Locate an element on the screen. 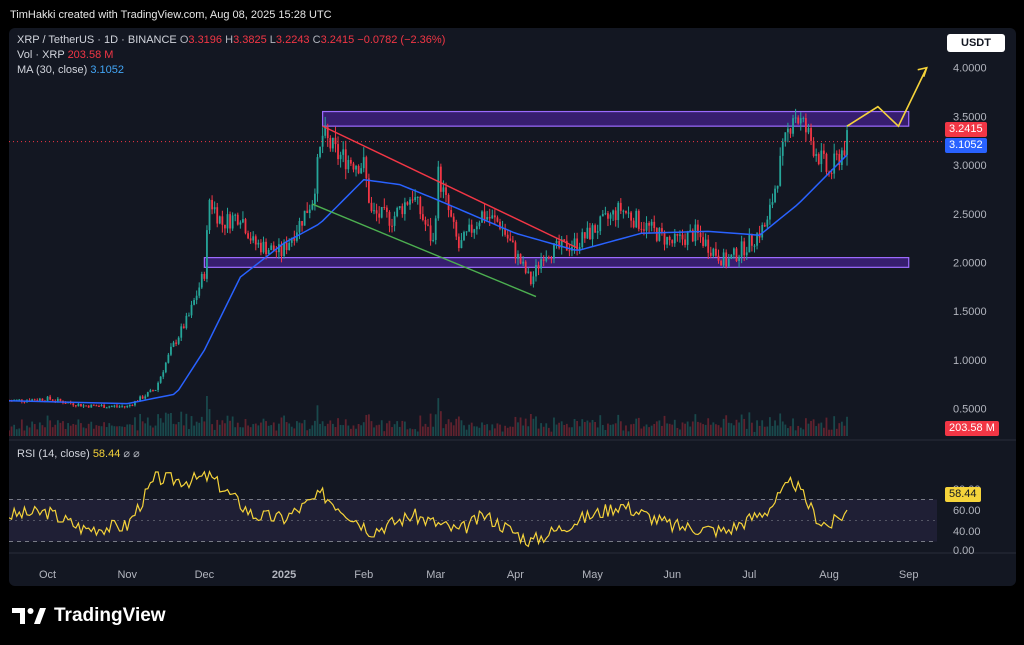  tradingview-logo: TradingView is located at coordinates (89, 616).